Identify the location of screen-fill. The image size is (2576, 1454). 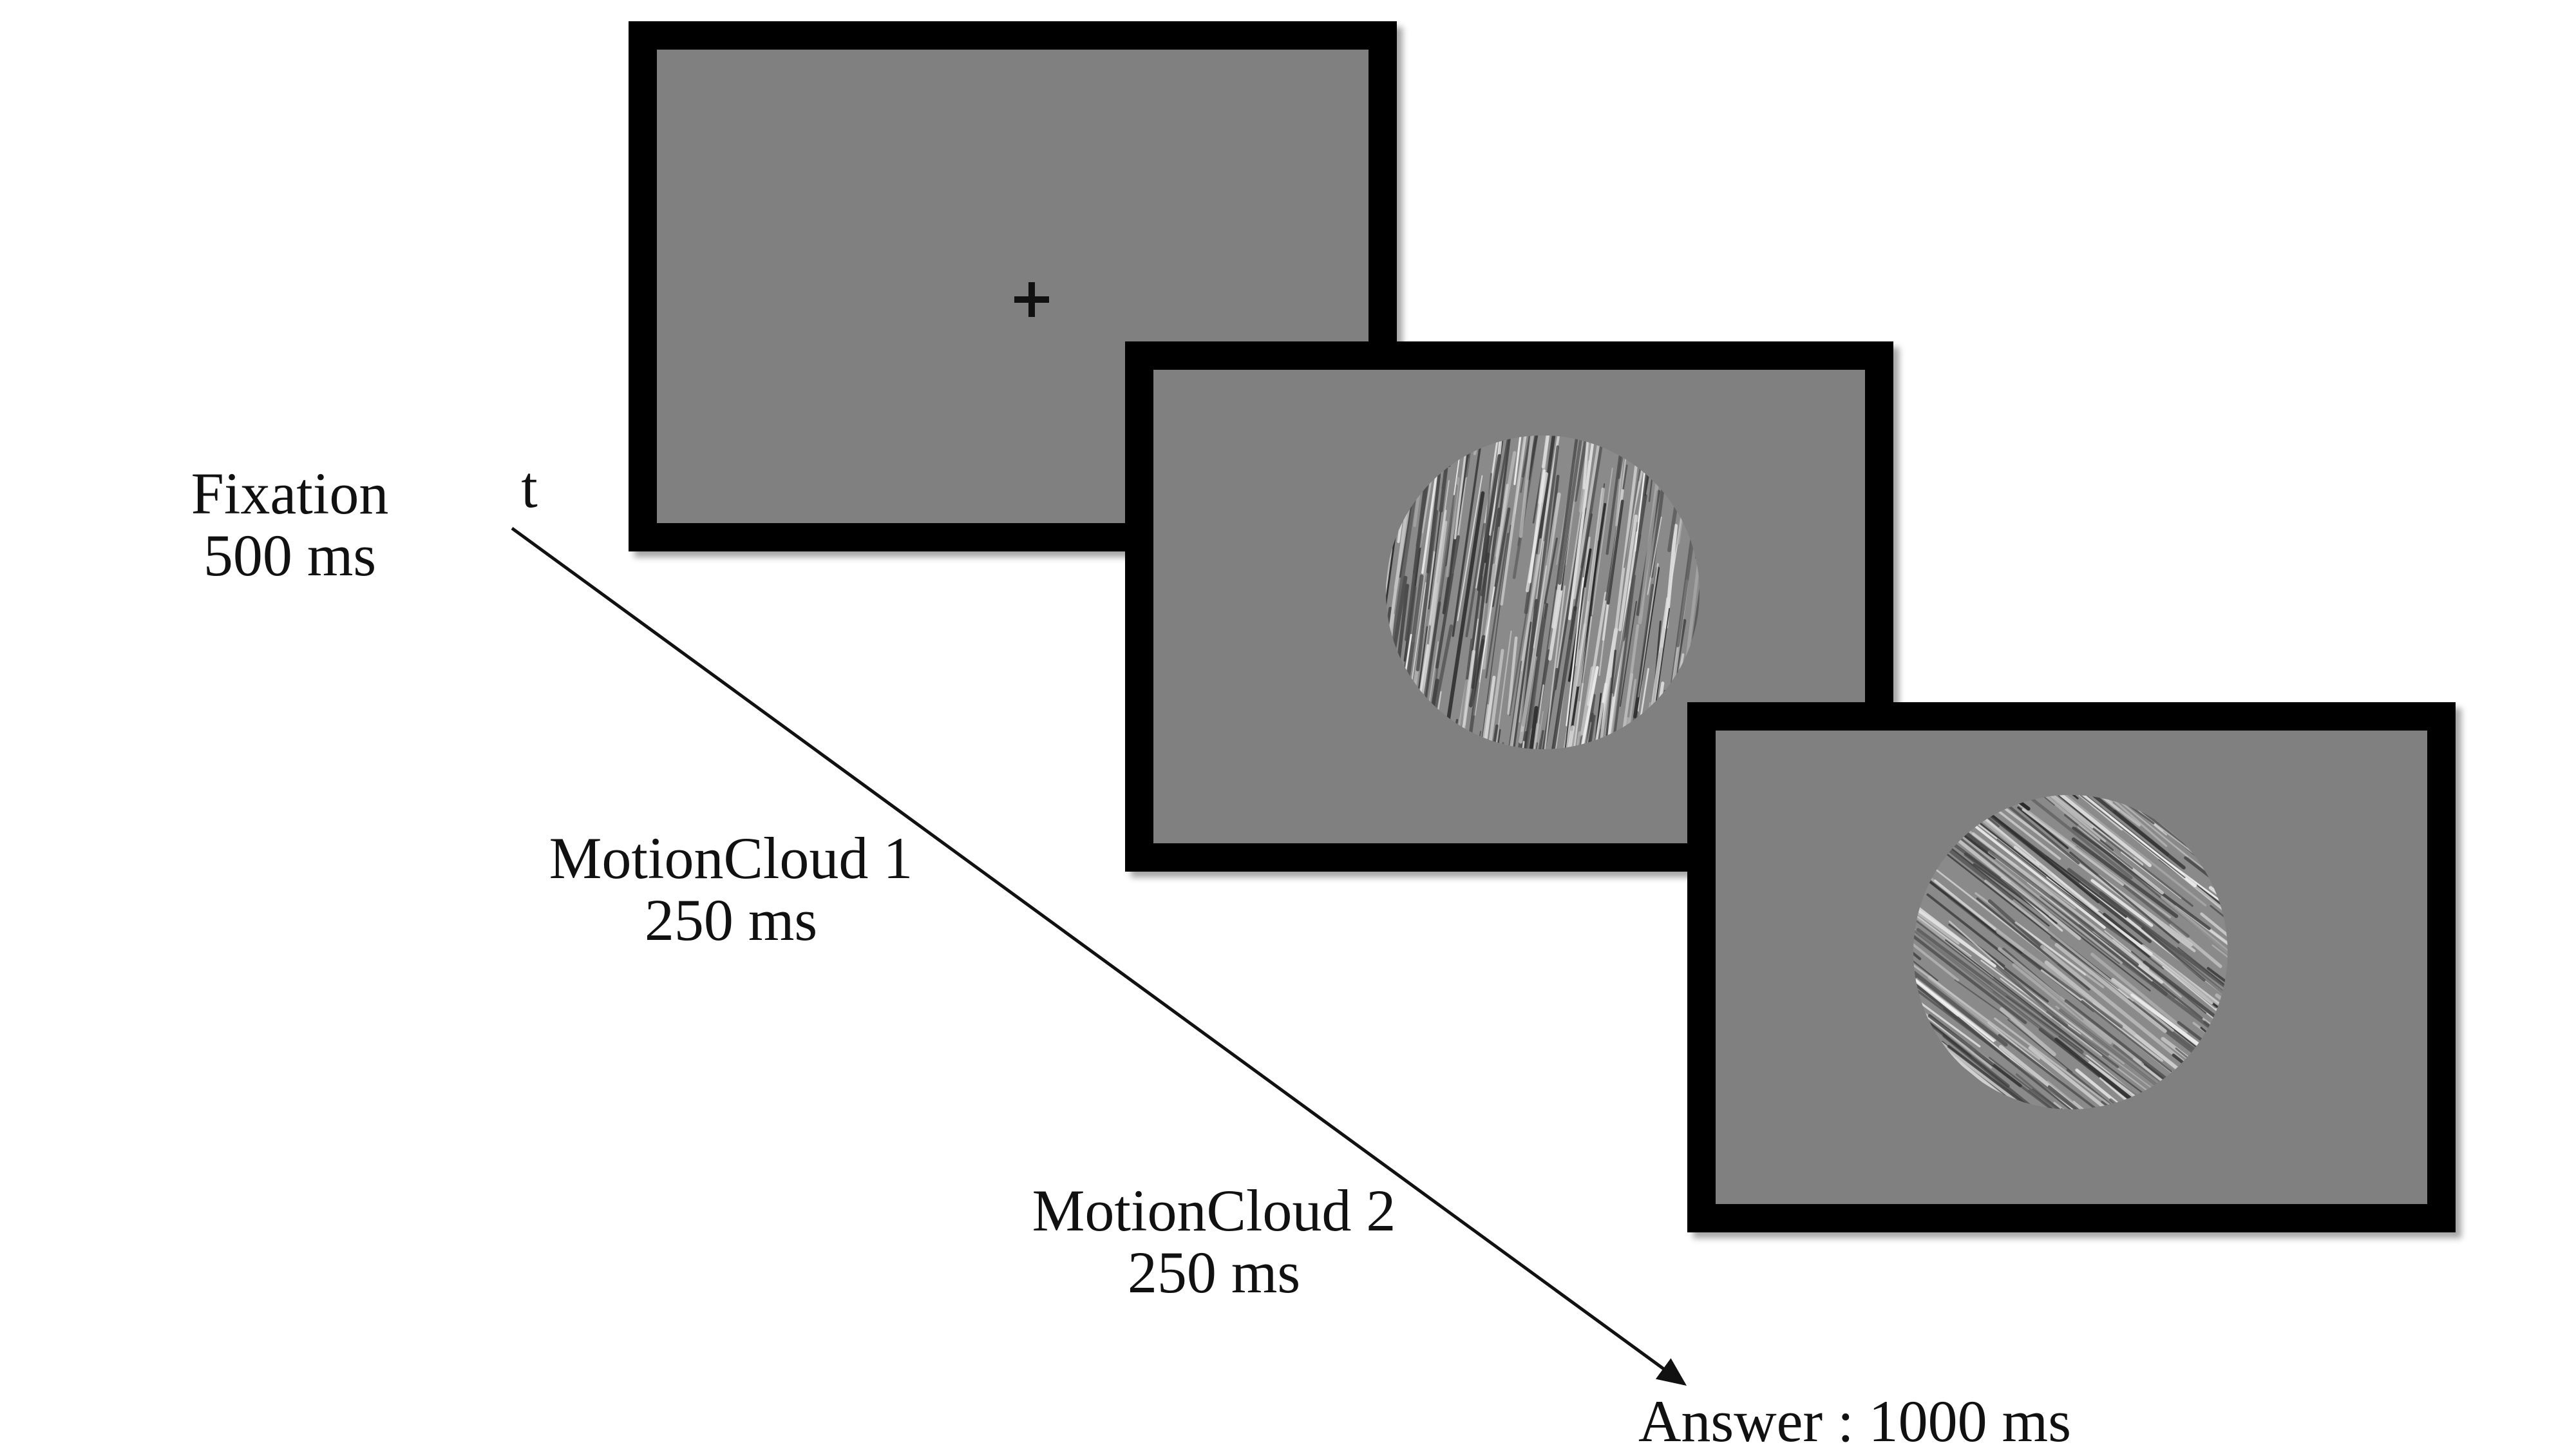
(2071, 968).